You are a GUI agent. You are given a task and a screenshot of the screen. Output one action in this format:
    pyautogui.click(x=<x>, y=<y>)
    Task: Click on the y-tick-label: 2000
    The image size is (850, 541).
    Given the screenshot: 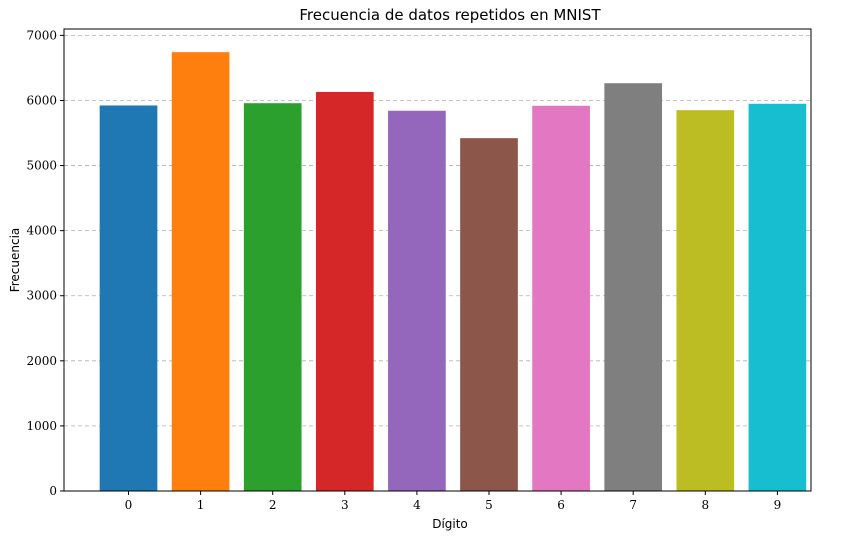 What is the action you would take?
    pyautogui.click(x=41, y=361)
    